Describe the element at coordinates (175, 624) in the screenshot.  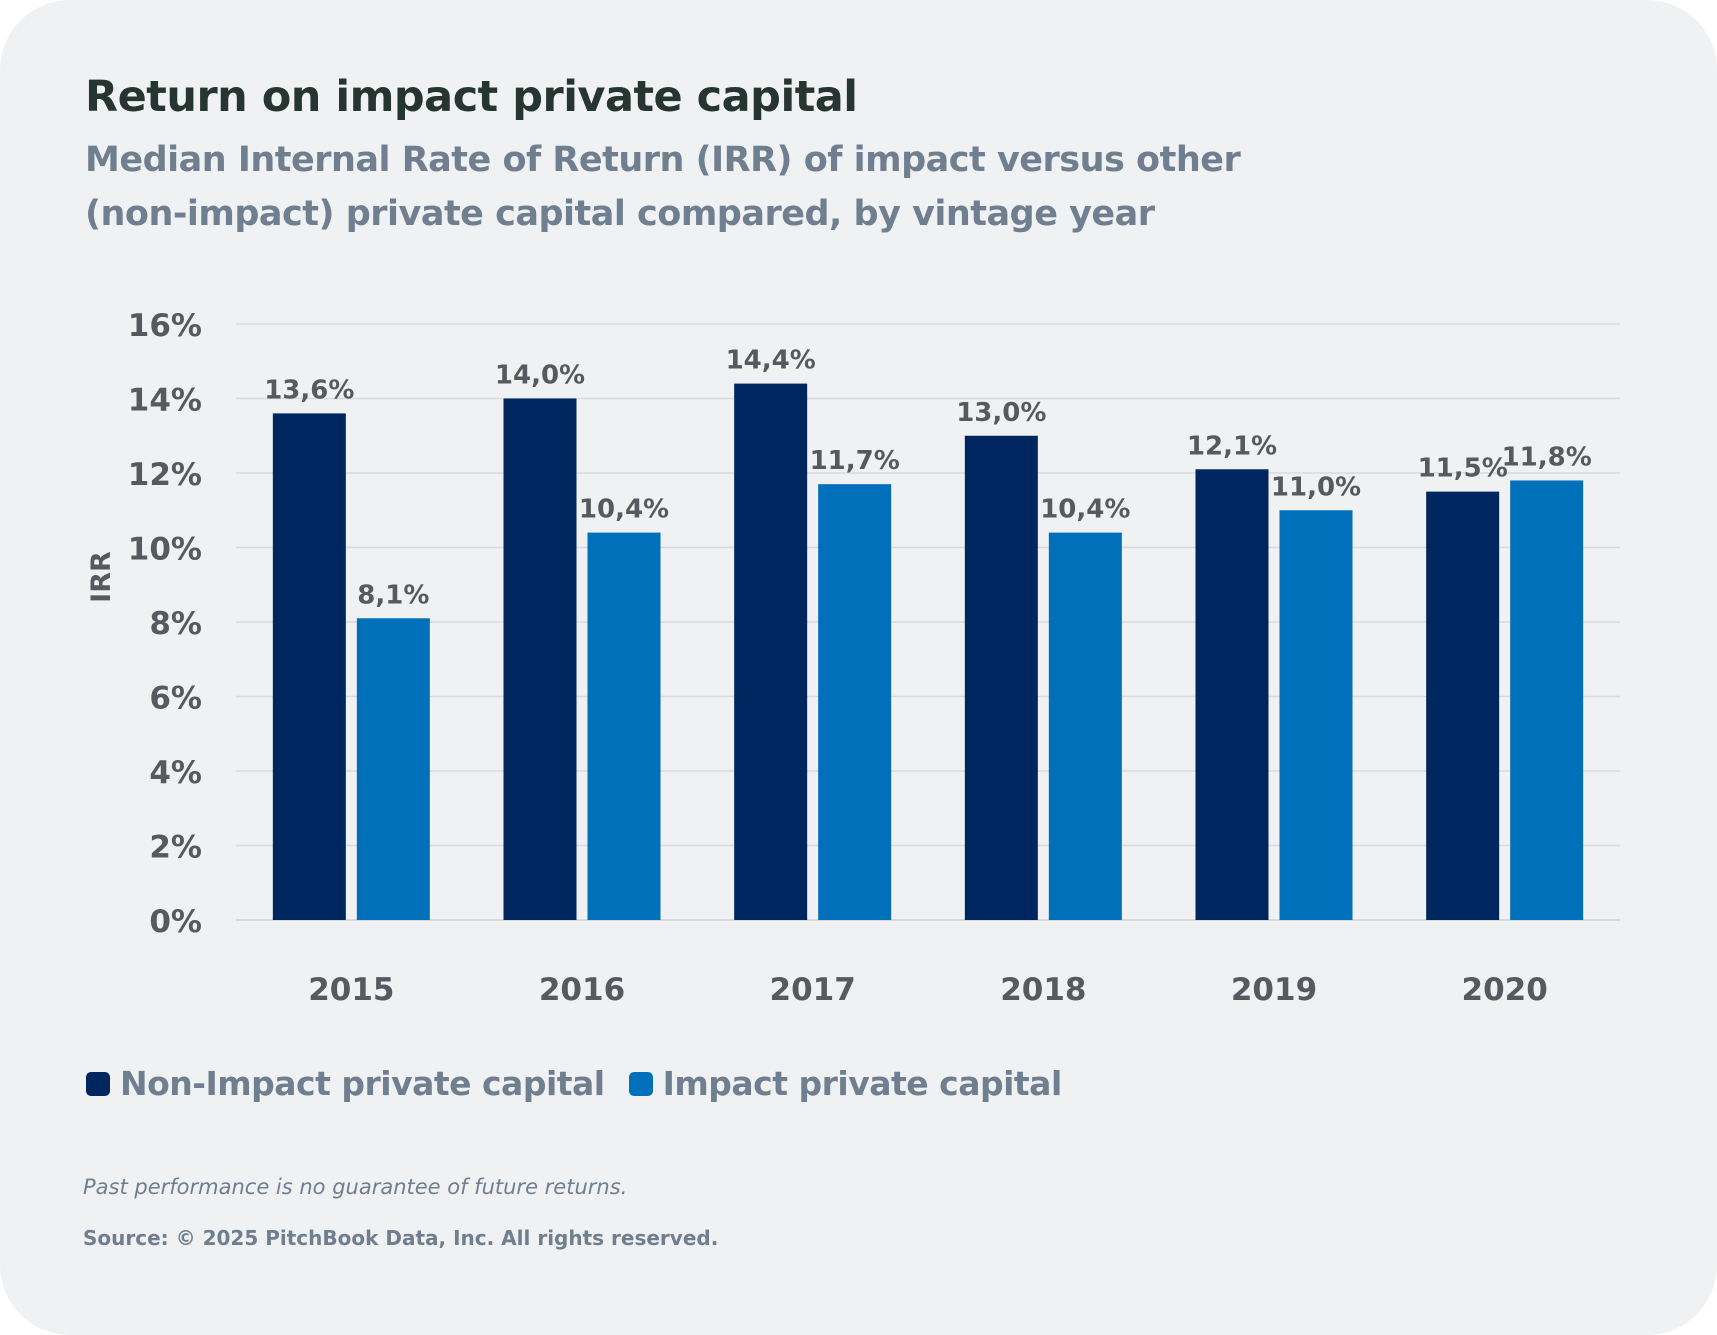
I see `y-tick-label: 8%` at that location.